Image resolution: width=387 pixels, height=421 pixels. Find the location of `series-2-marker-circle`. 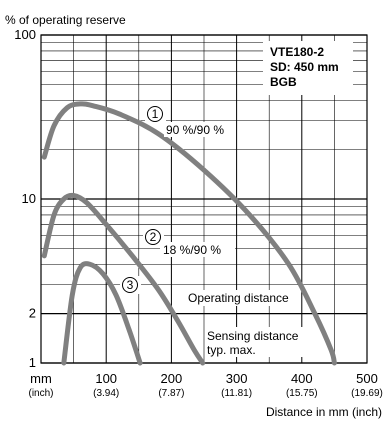

series-2-marker-circle is located at coordinates (153, 237).